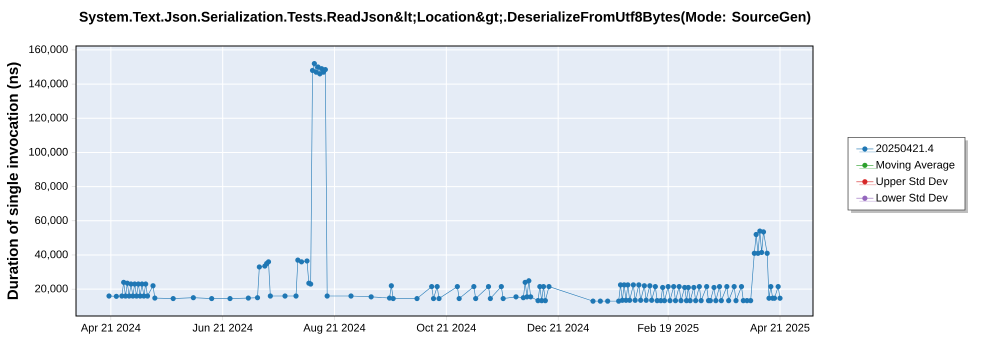  What do you see at coordinates (780, 329) in the screenshot?
I see `x-tick-label: Apr 21 2025` at bounding box center [780, 329].